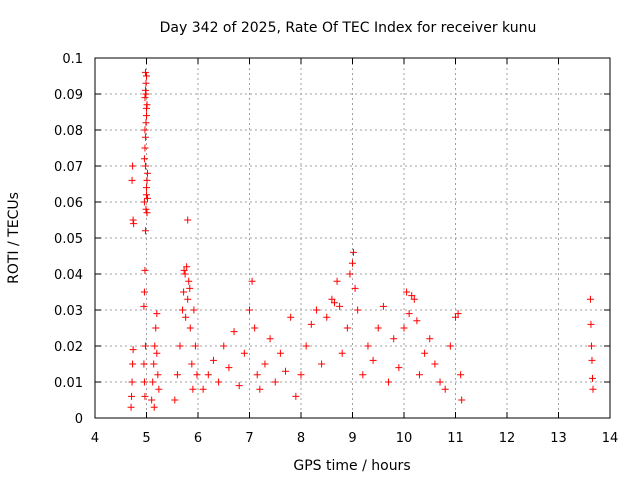 Image resolution: width=640 pixels, height=480 pixels. I want to click on x-tick-label: 7, so click(249, 438).